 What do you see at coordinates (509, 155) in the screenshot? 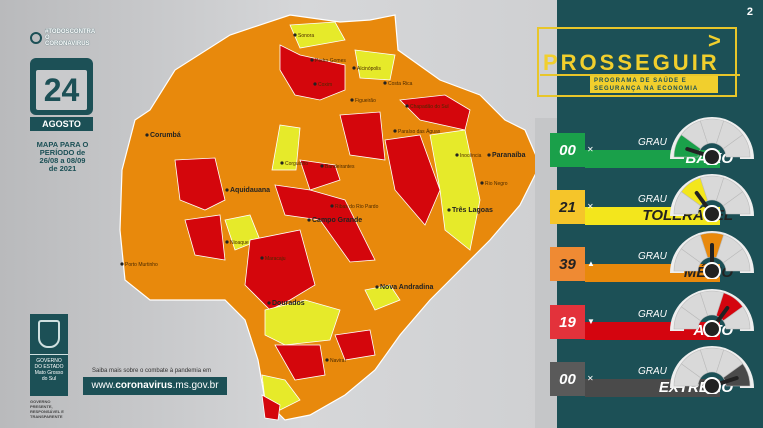
I see `city-label: Paranaíba` at bounding box center [509, 155].